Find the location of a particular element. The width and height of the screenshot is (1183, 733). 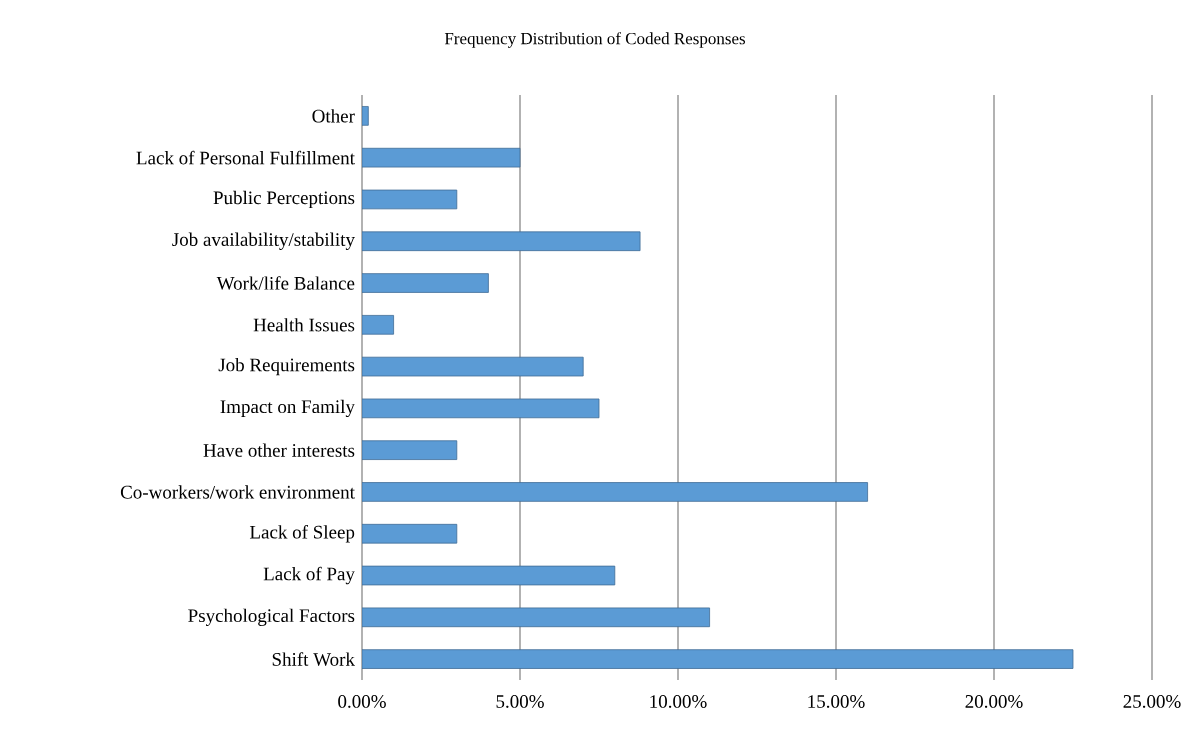

y-tick-label: Lack of Sleep is located at coordinates (302, 534).